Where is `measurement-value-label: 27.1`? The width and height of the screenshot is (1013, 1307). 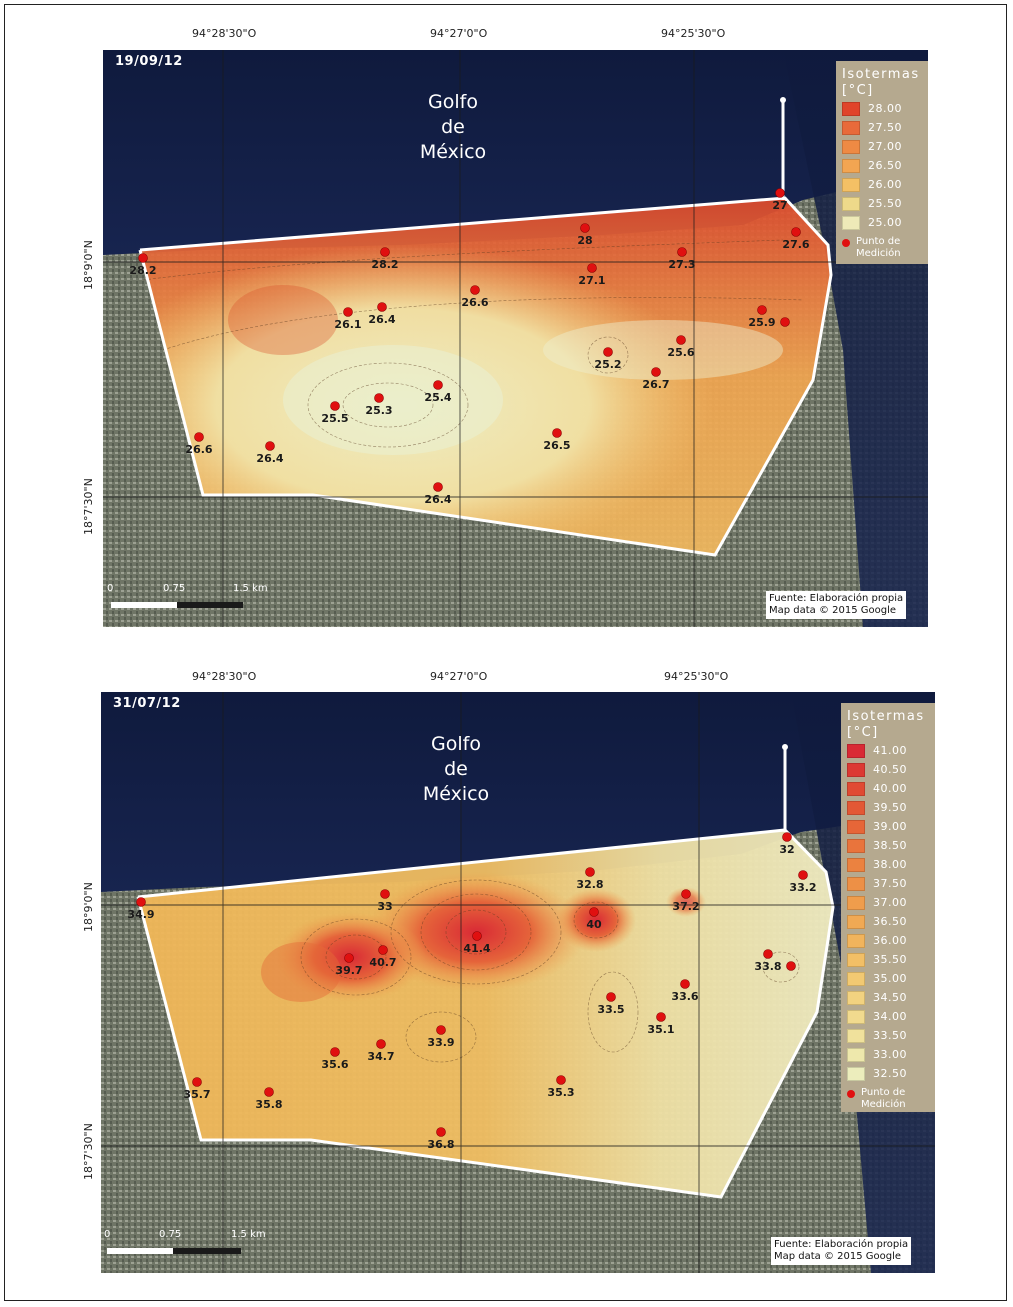 measurement-value-label: 27.1 is located at coordinates (591, 280).